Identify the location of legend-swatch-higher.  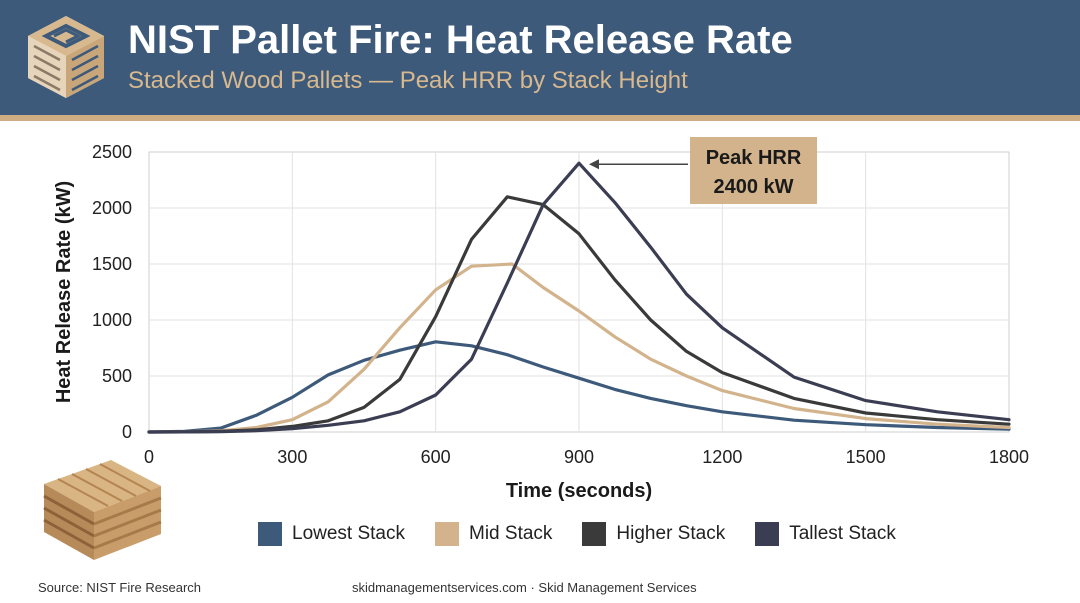
(594, 534).